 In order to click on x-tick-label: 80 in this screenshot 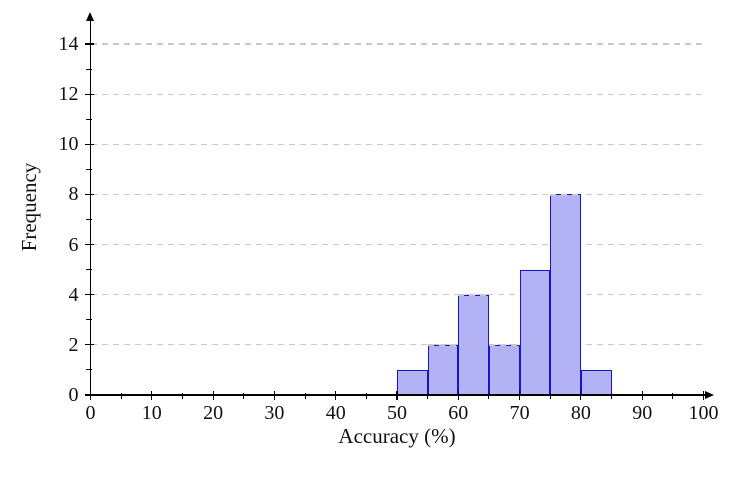, I will do `click(580, 413)`.